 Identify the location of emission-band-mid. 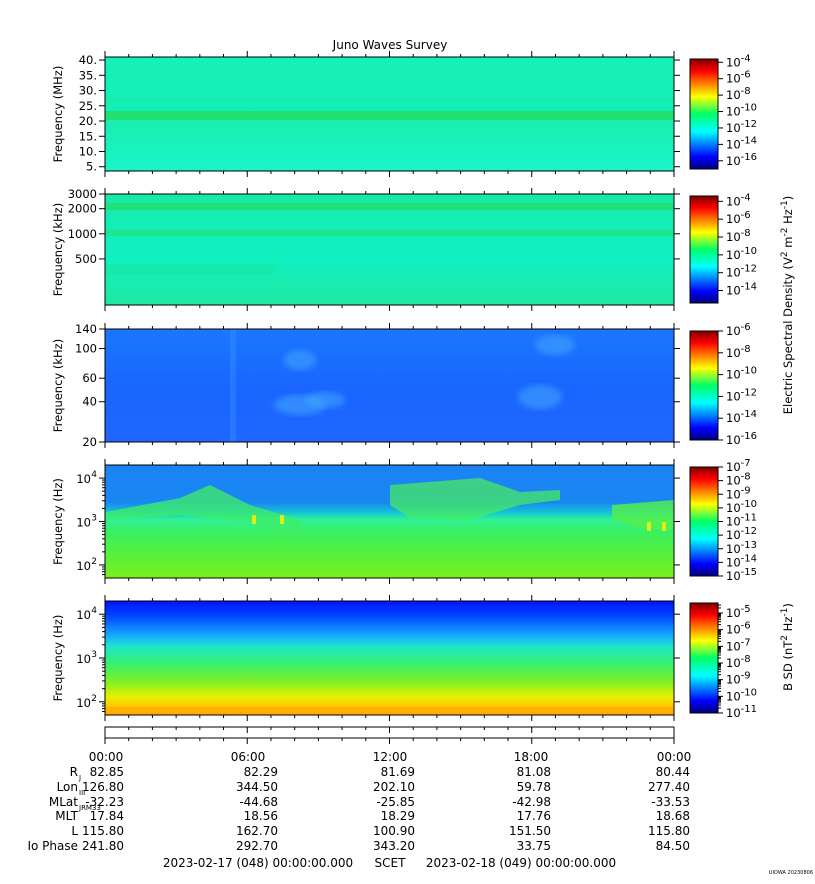
(389, 233).